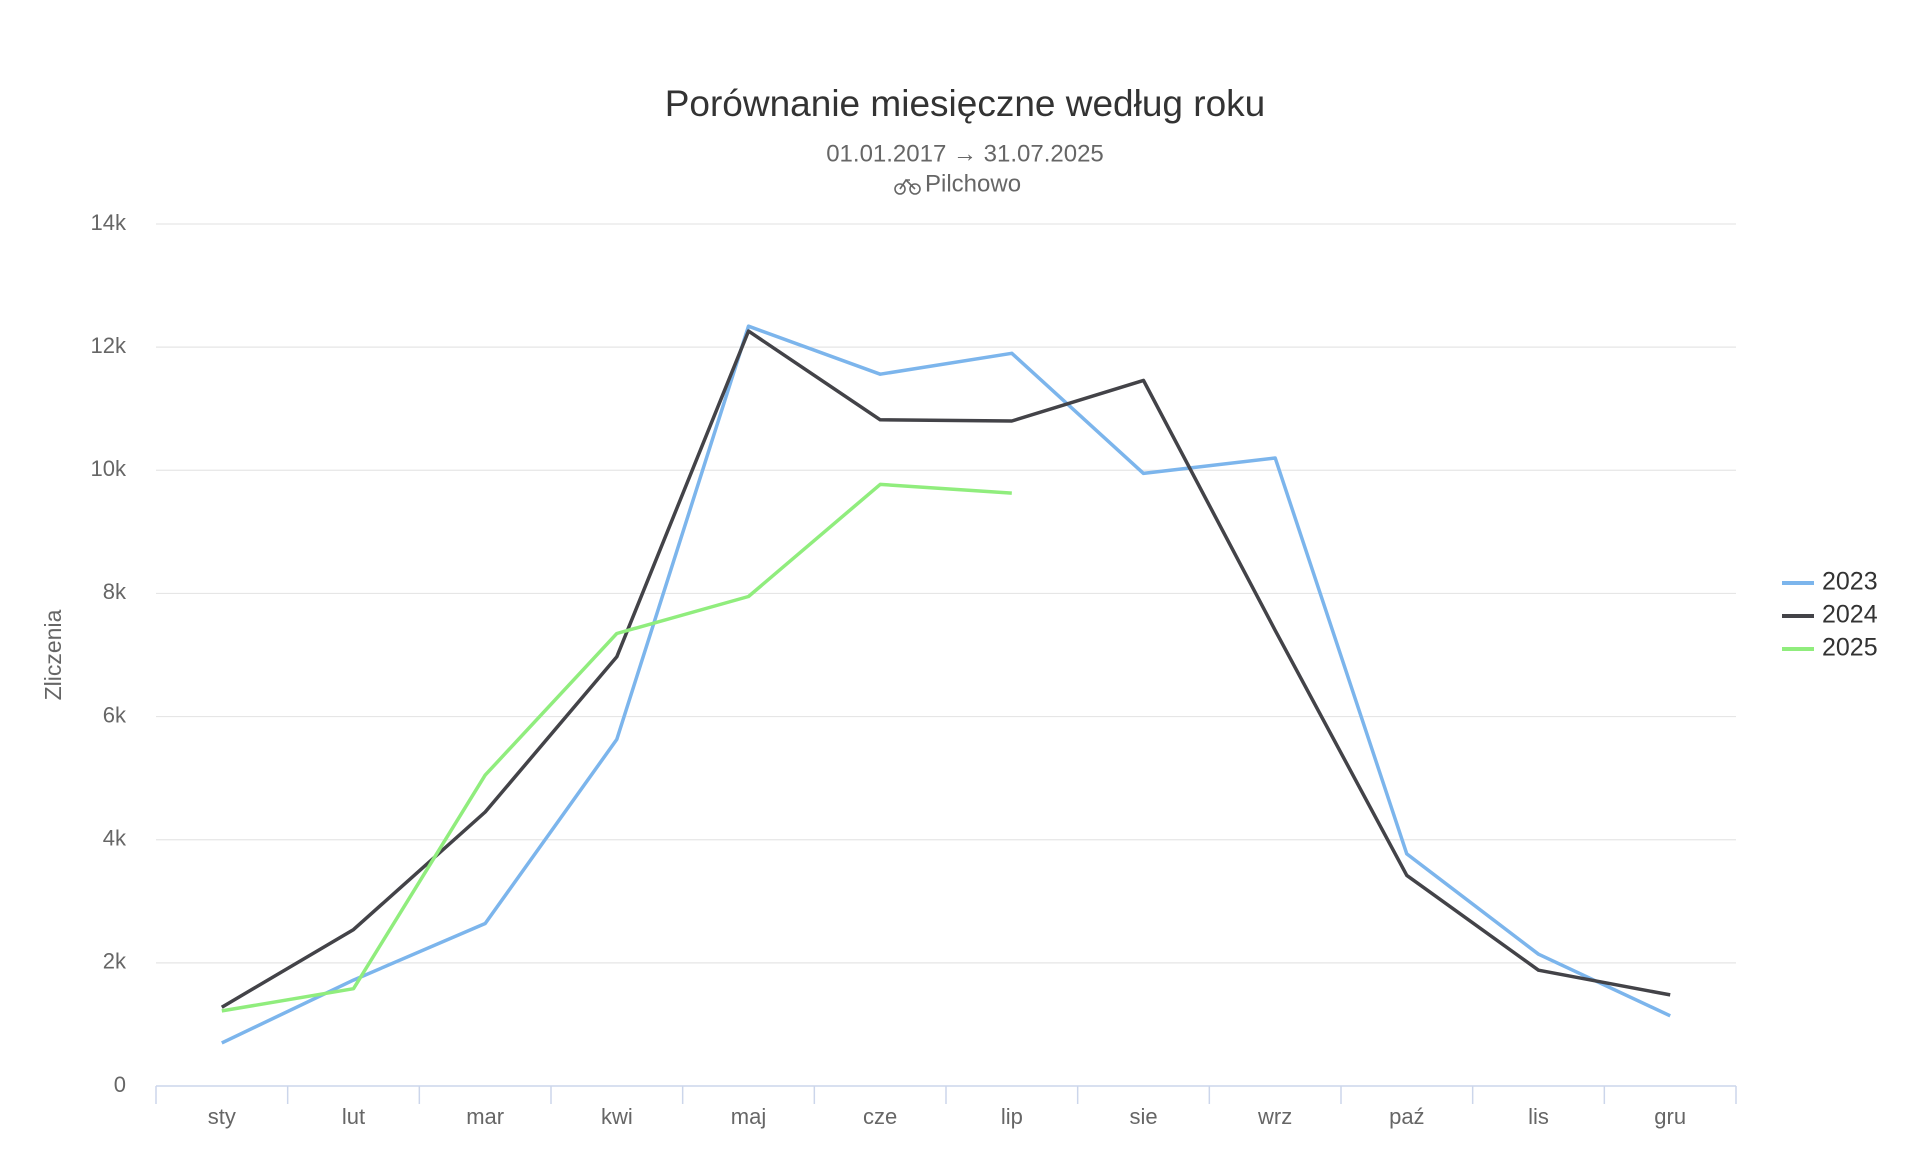 This screenshot has height=1160, width=1920. I want to click on x-tick-label: lip, so click(1012, 1116).